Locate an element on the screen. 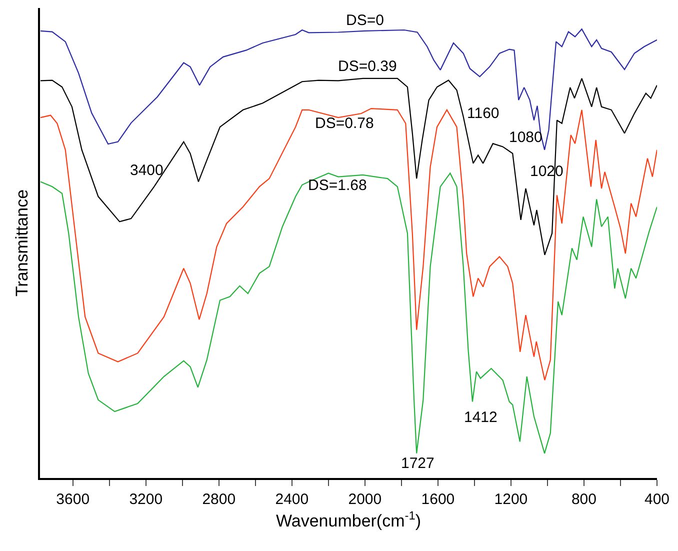 The width and height of the screenshot is (678, 551). series-label: DS=0 is located at coordinates (365, 20).